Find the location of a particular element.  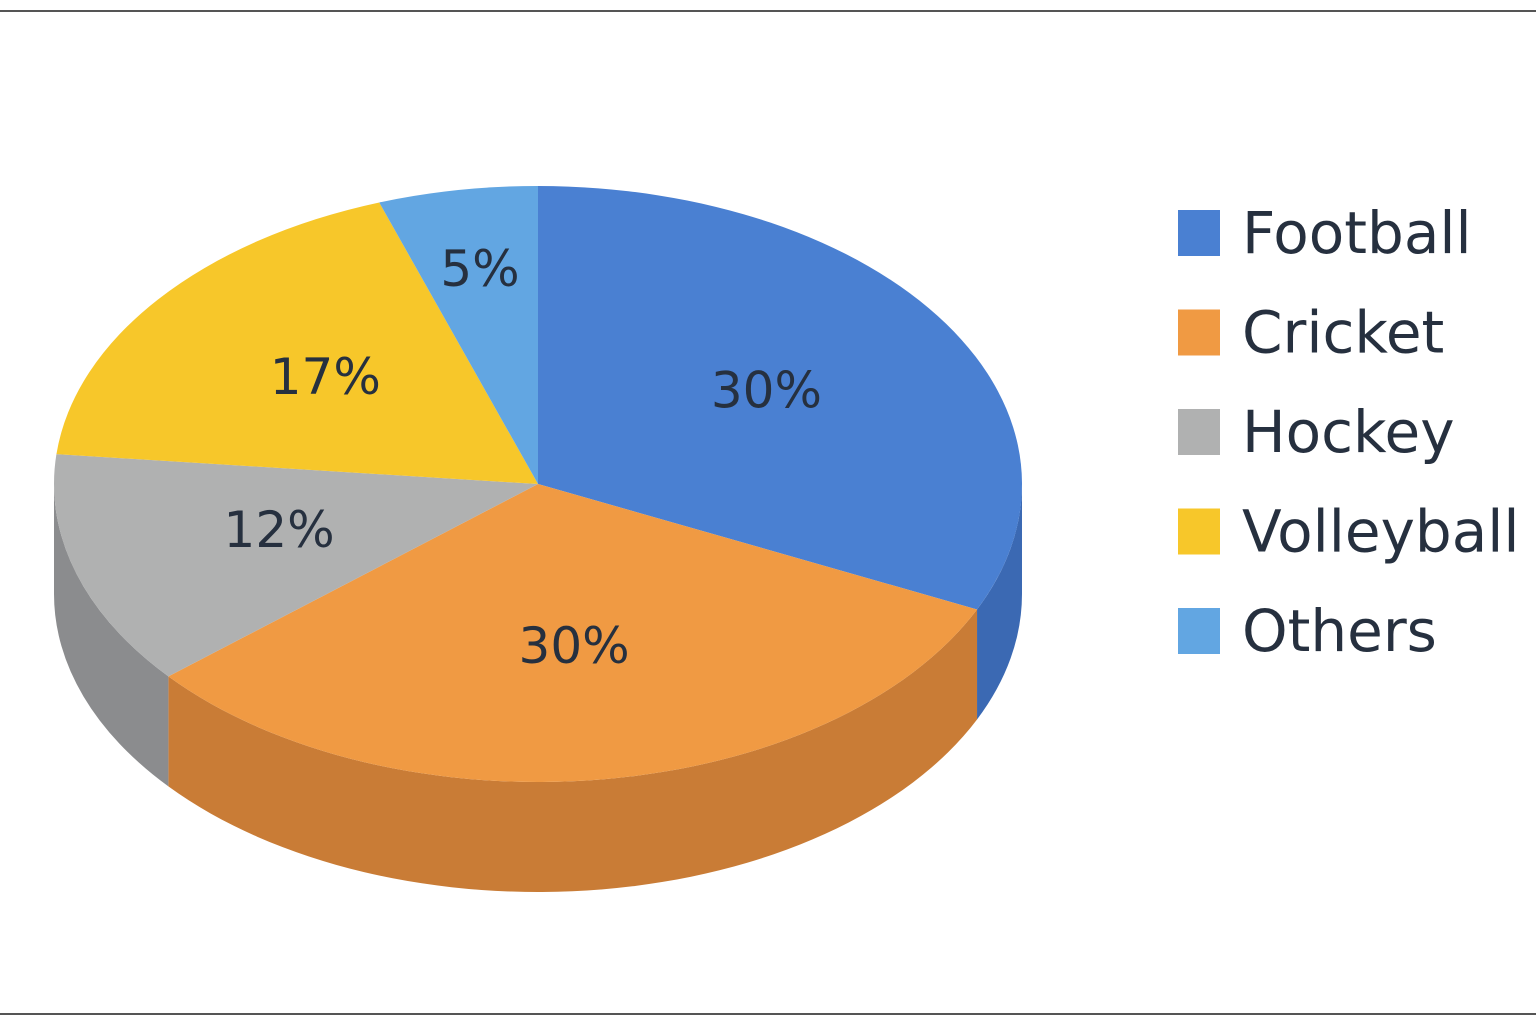

legend-label: Cricket is located at coordinates (1343, 333).